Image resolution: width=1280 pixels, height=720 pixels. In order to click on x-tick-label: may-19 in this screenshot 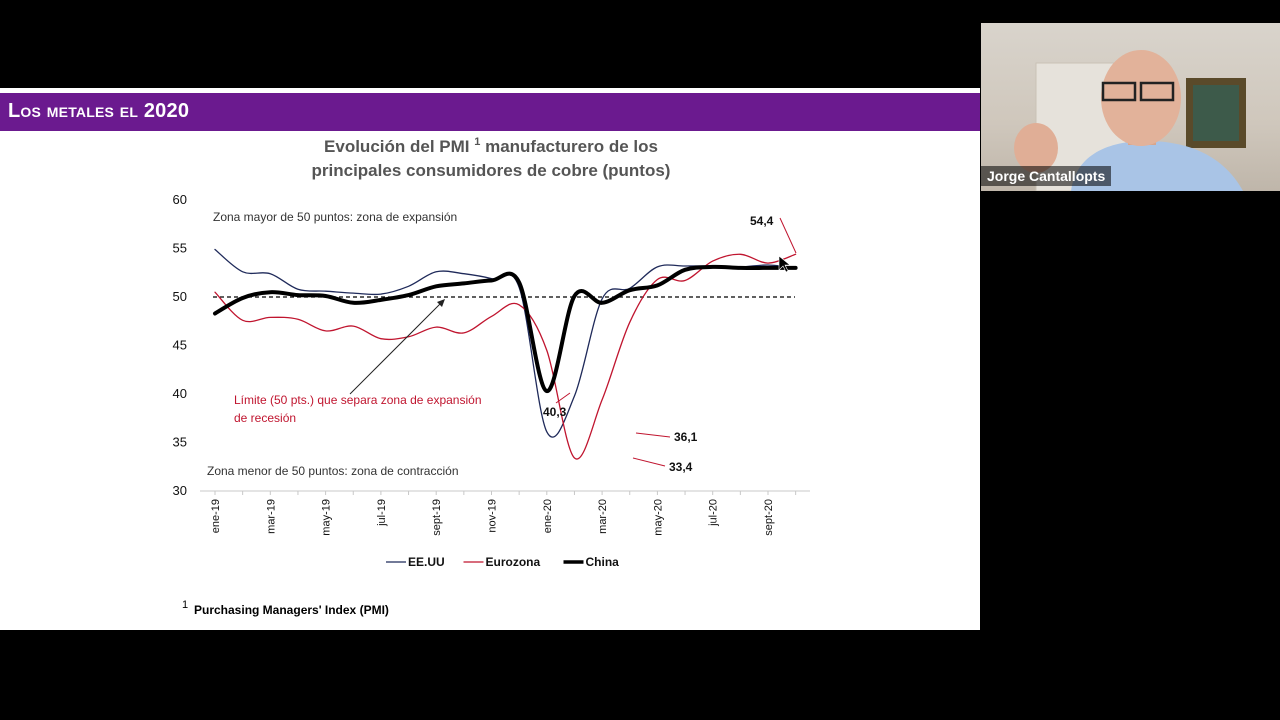, I will do `click(327, 517)`.